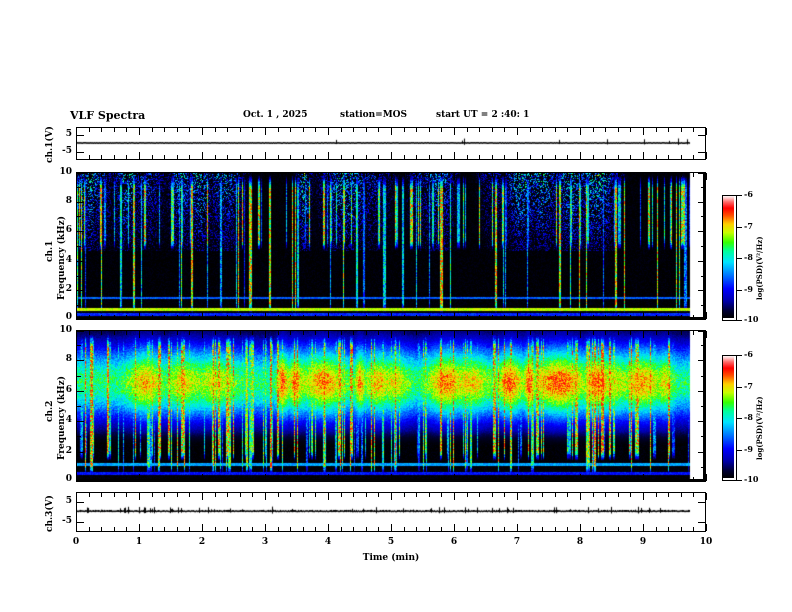  Describe the element at coordinates (748, 354) in the screenshot. I see `colorbar-tick-1--6: -6` at that location.